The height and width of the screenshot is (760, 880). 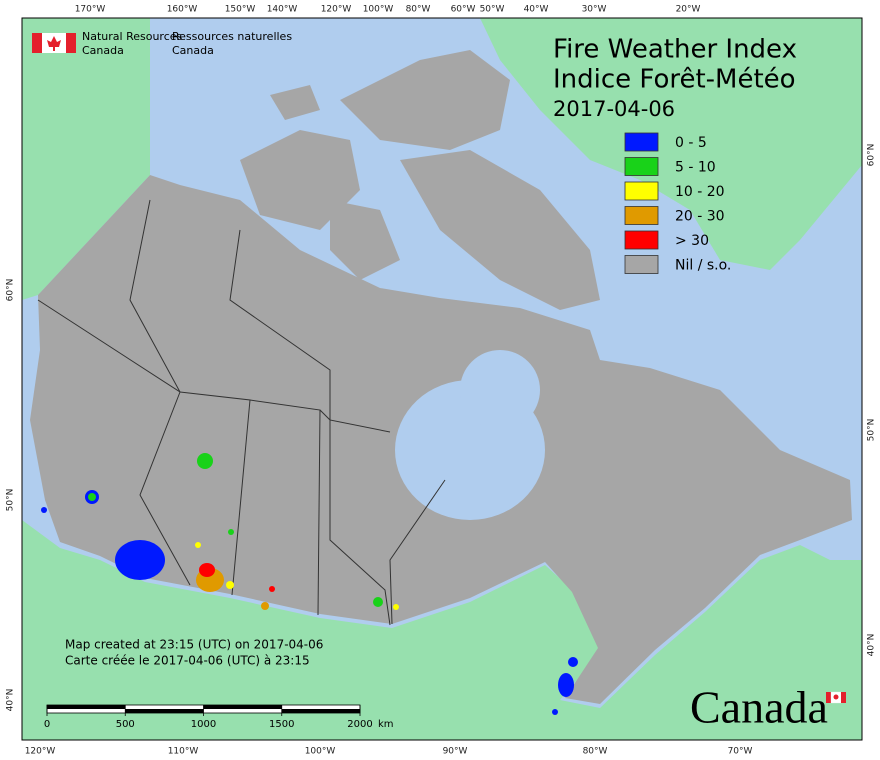 I want to click on longitude-label: 20°W, so click(x=688, y=10).